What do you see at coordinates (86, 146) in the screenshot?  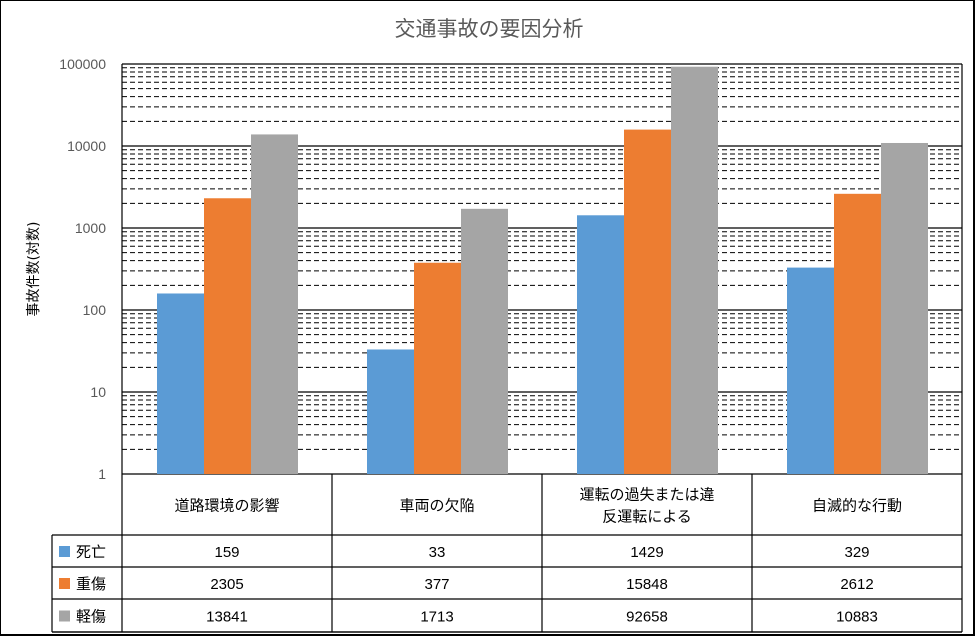 I see `y-tick-label: 10000` at bounding box center [86, 146].